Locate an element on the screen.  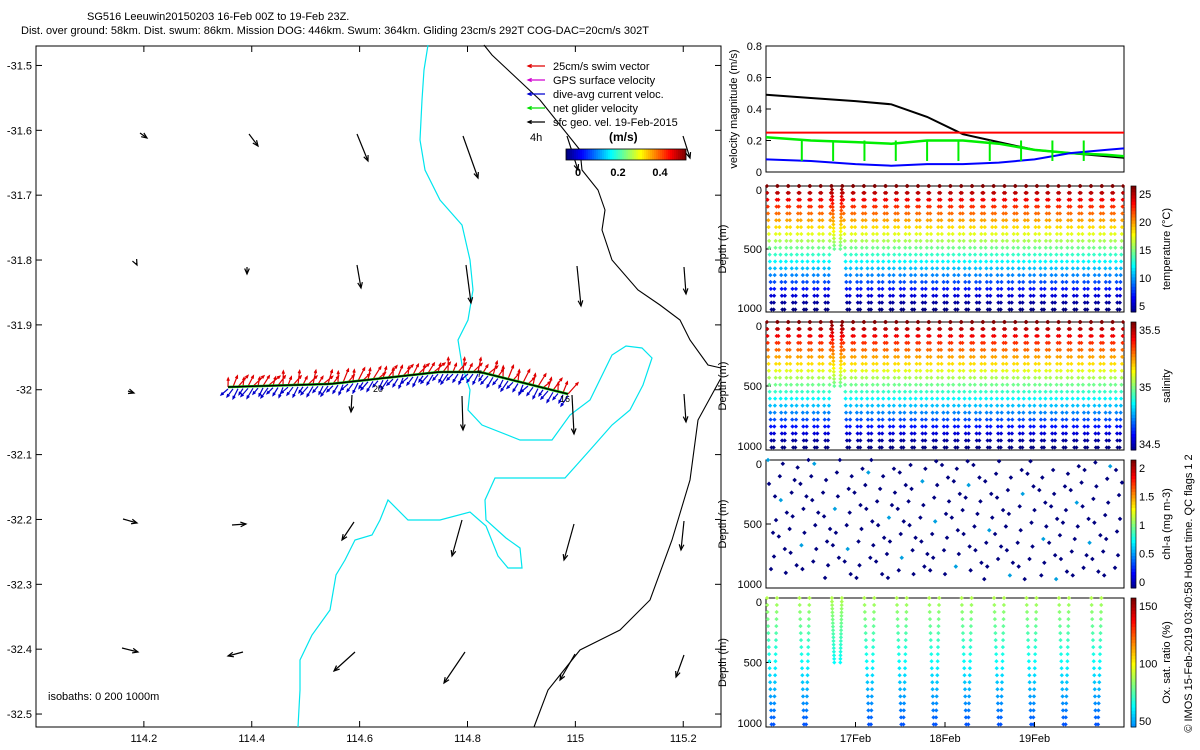
swim-vector-arrow-head is located at coordinates (386, 367).